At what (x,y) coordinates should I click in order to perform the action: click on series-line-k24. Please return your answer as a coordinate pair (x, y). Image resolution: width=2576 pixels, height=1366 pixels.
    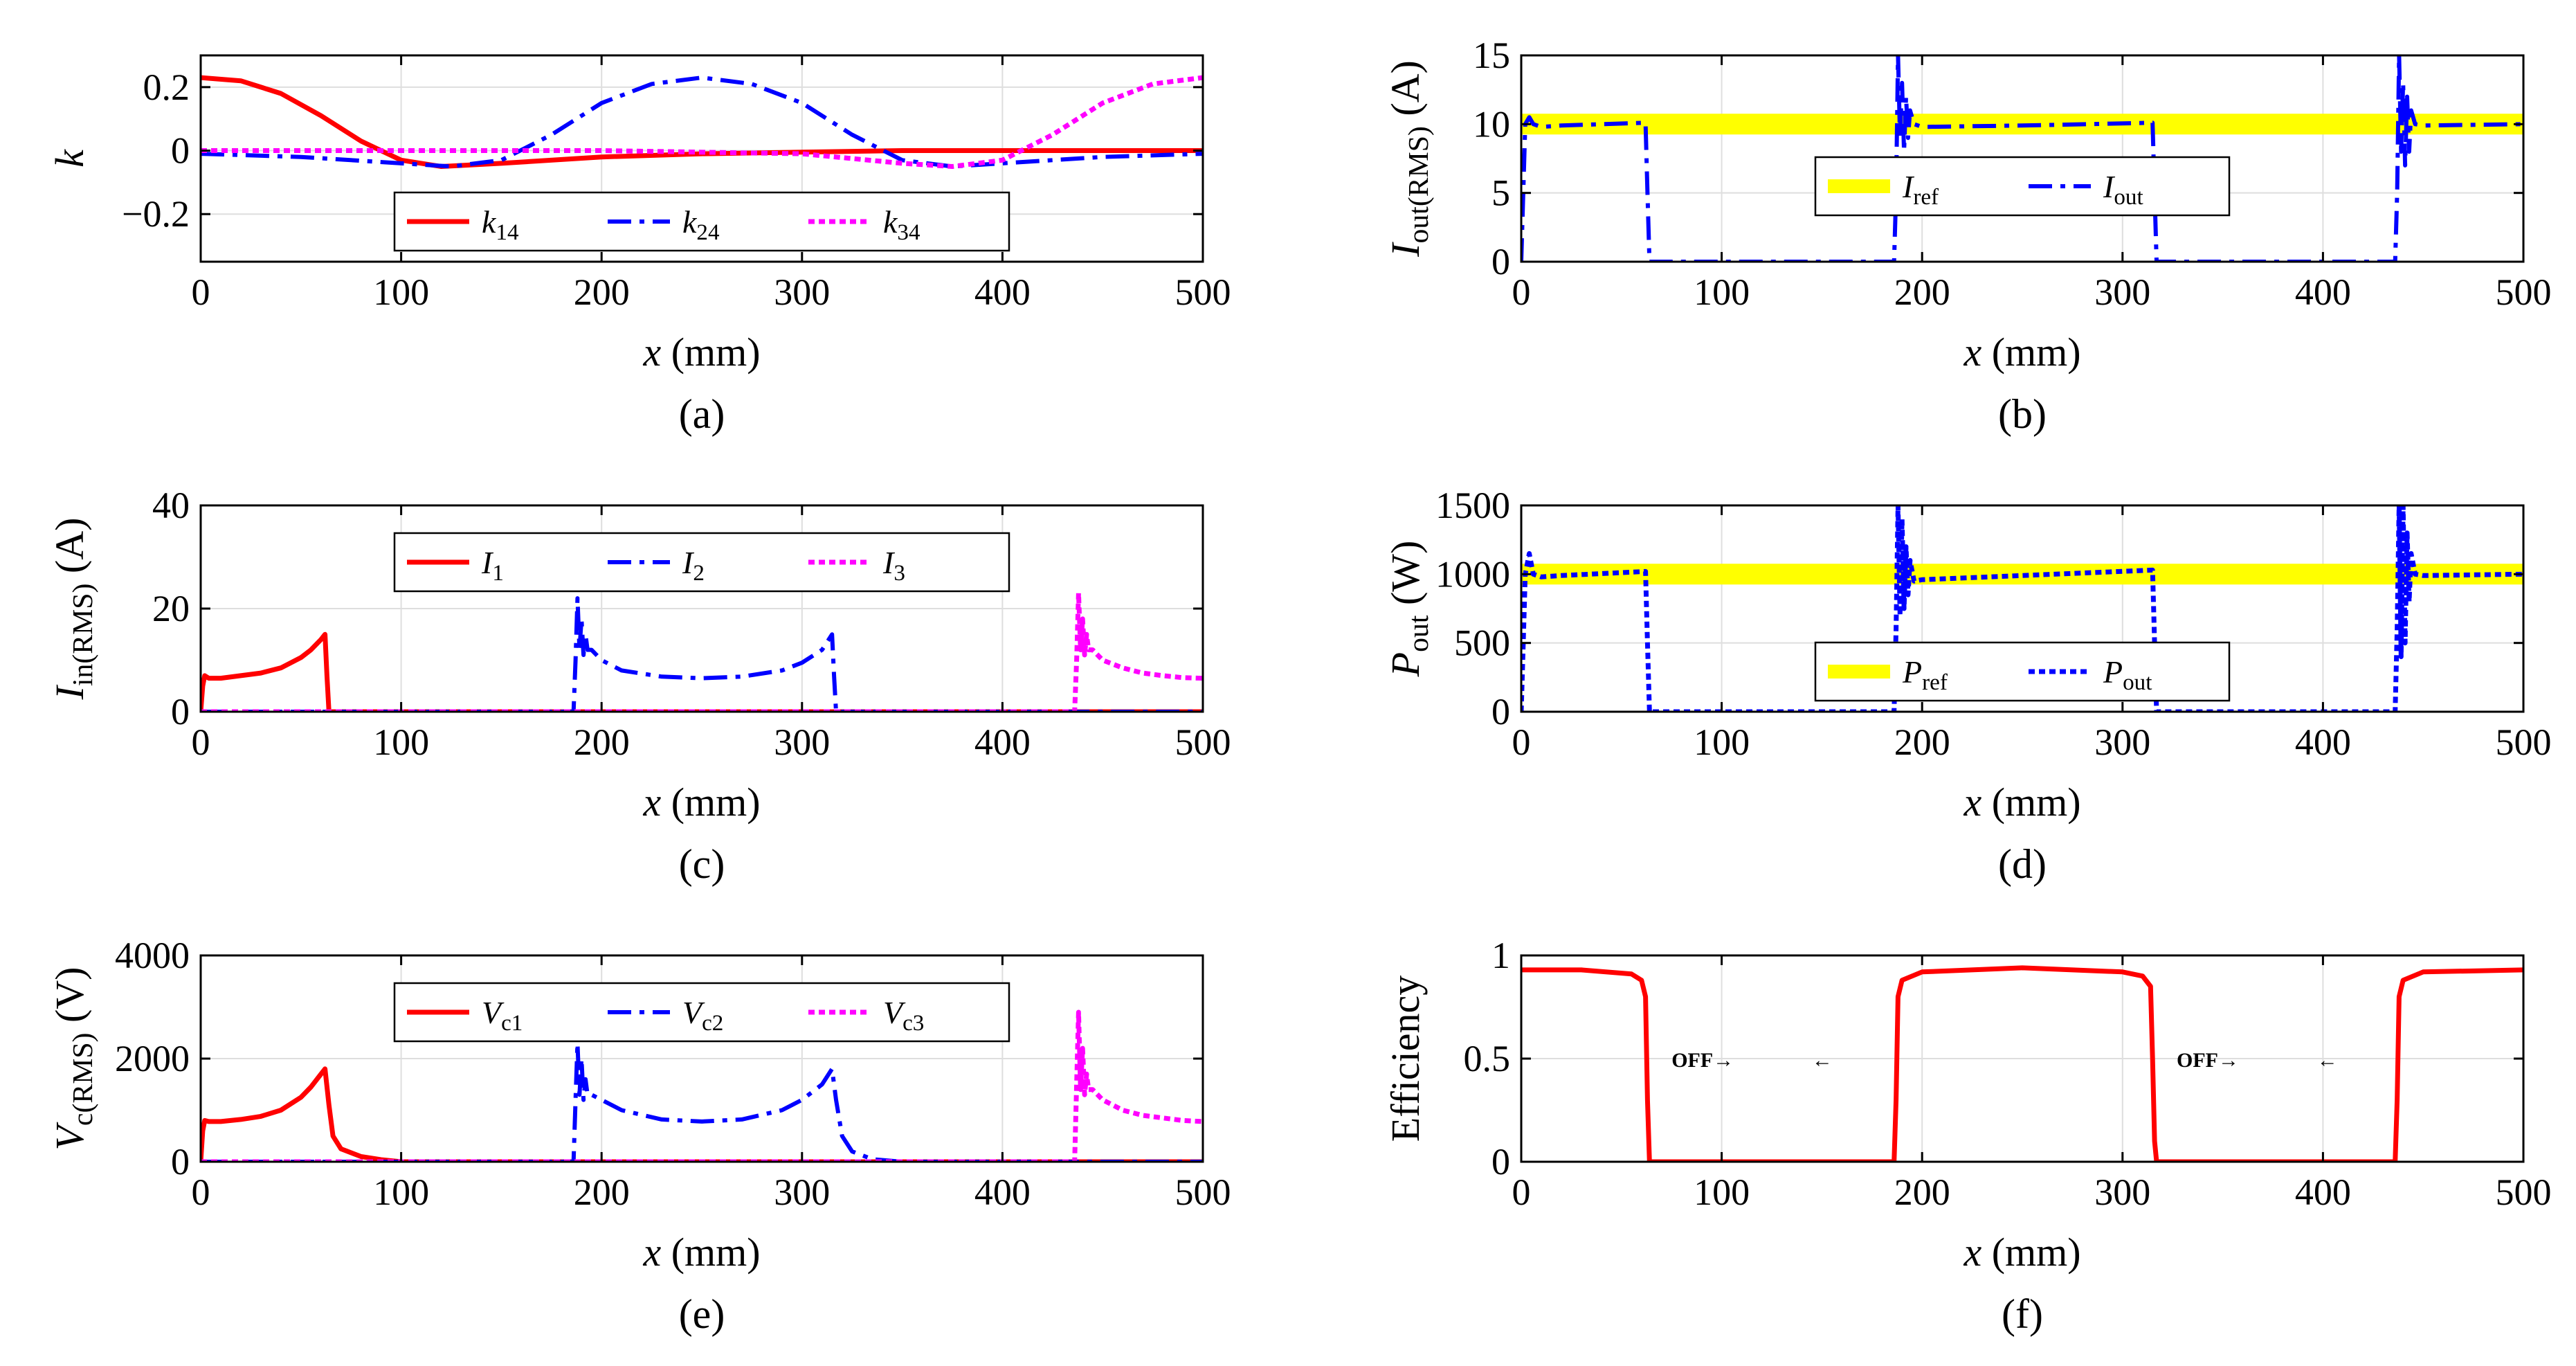
    Looking at the image, I should click on (702, 122).